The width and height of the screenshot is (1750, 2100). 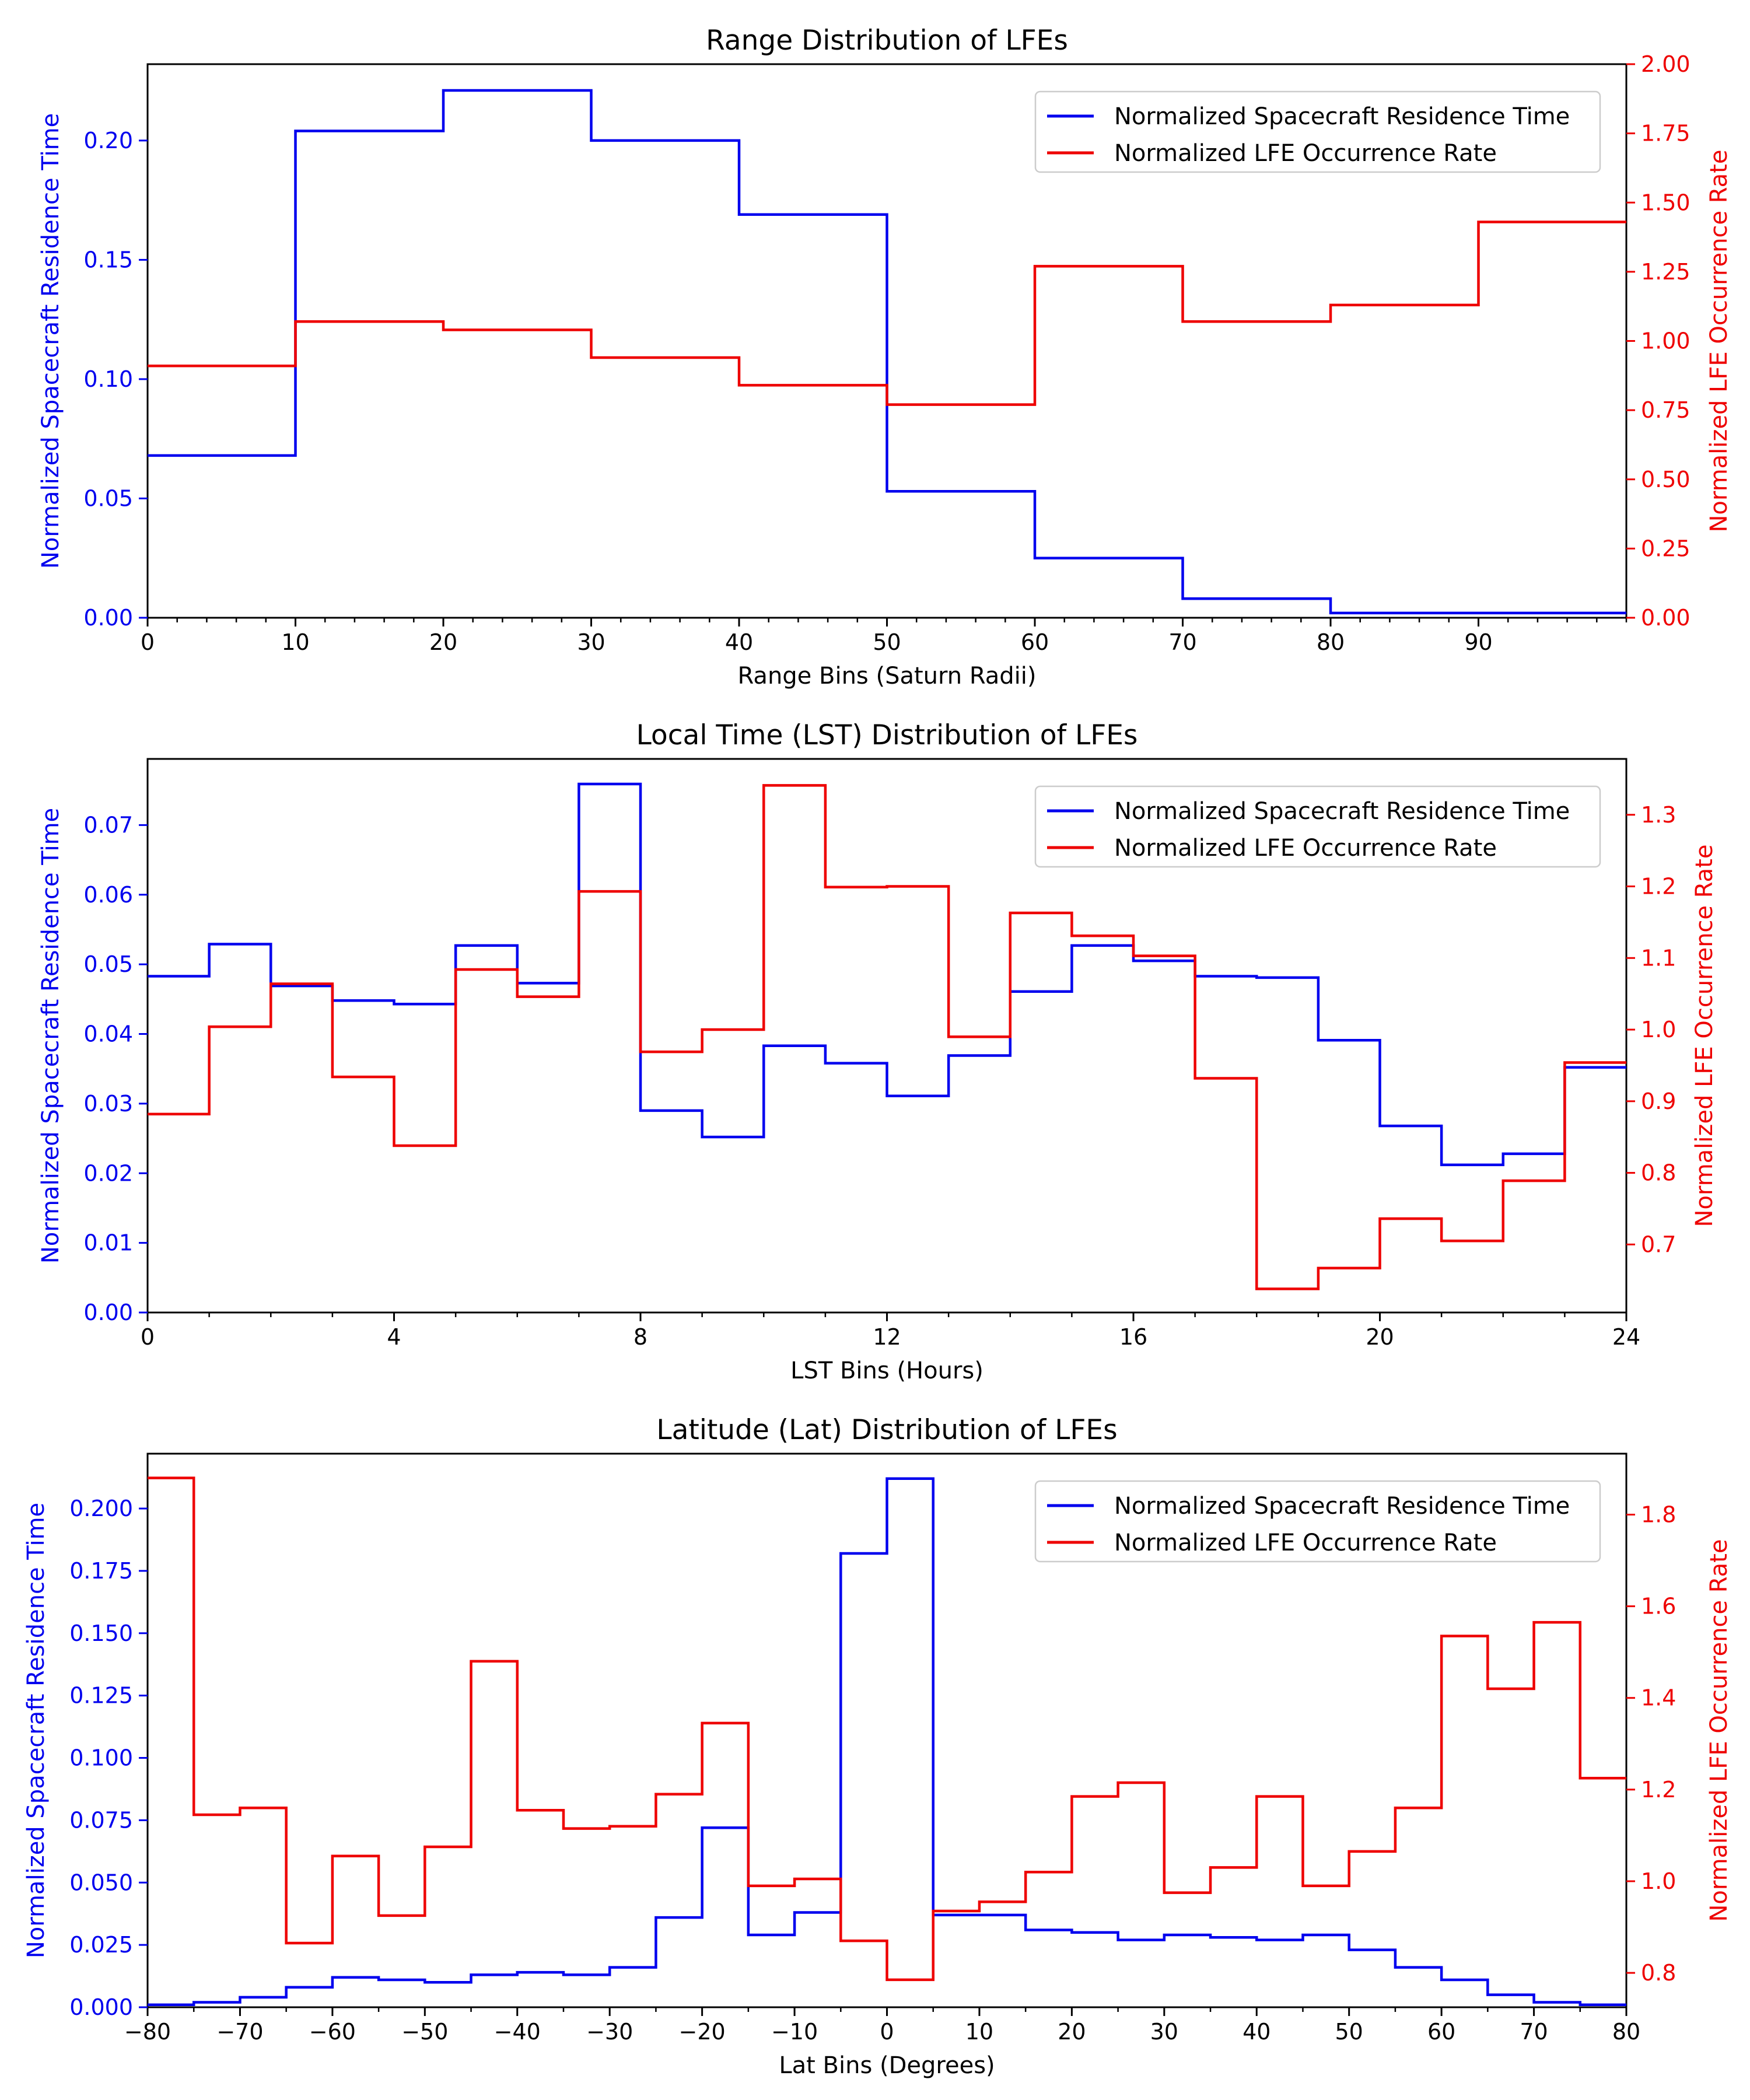 What do you see at coordinates (108, 1243) in the screenshot?
I see `y-left-tick-label: 0.01` at bounding box center [108, 1243].